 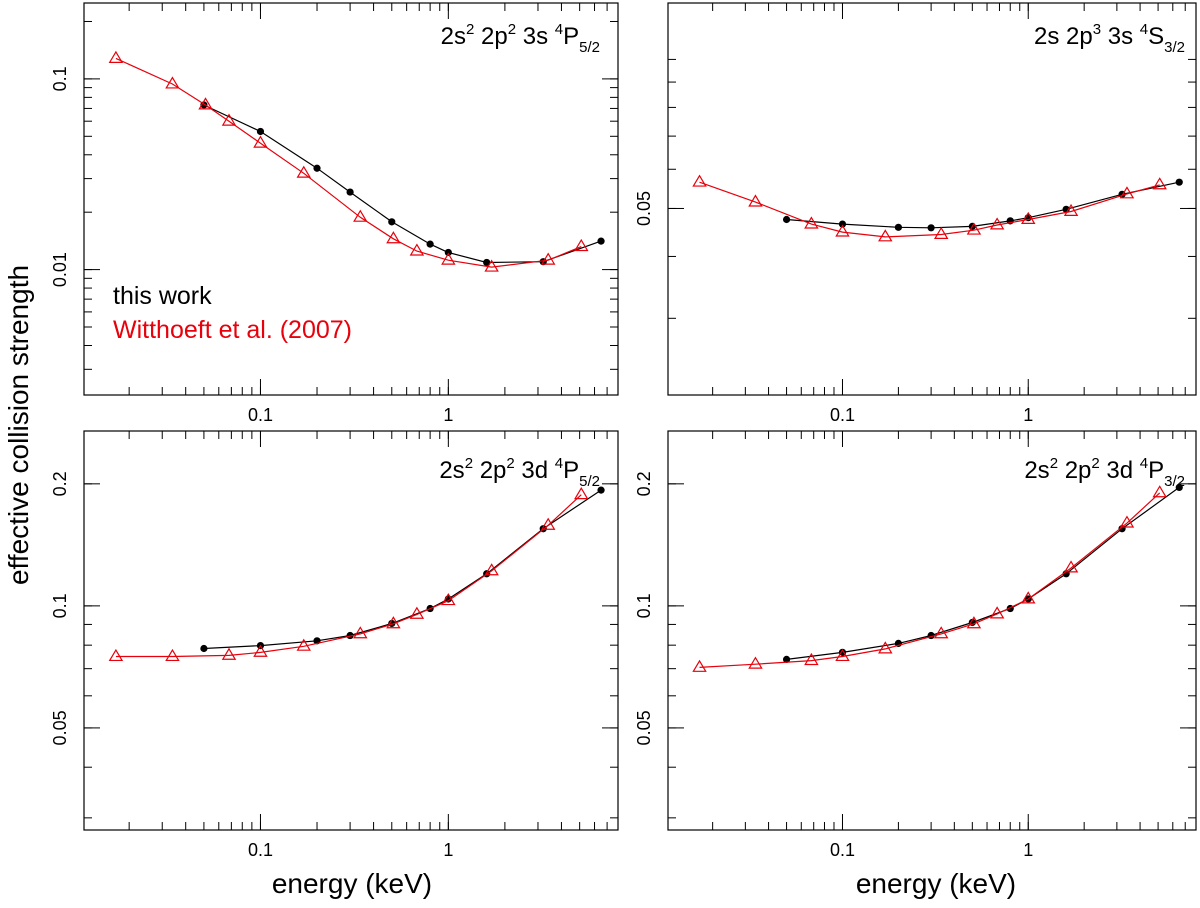 What do you see at coordinates (936, 883) in the screenshot?
I see `x-axis-label-right: energy (keV)` at bounding box center [936, 883].